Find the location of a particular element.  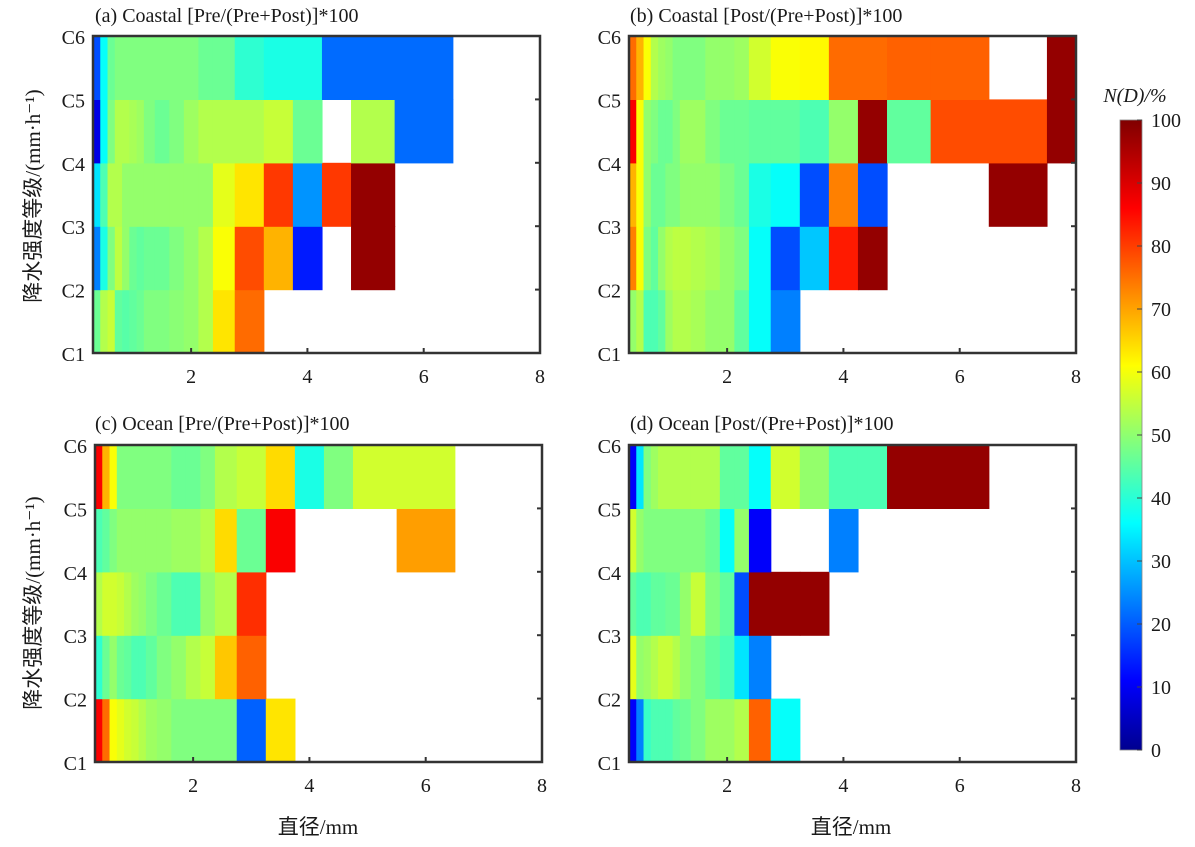

x-axis-label-left: 直径/mm is located at coordinates (318, 827).